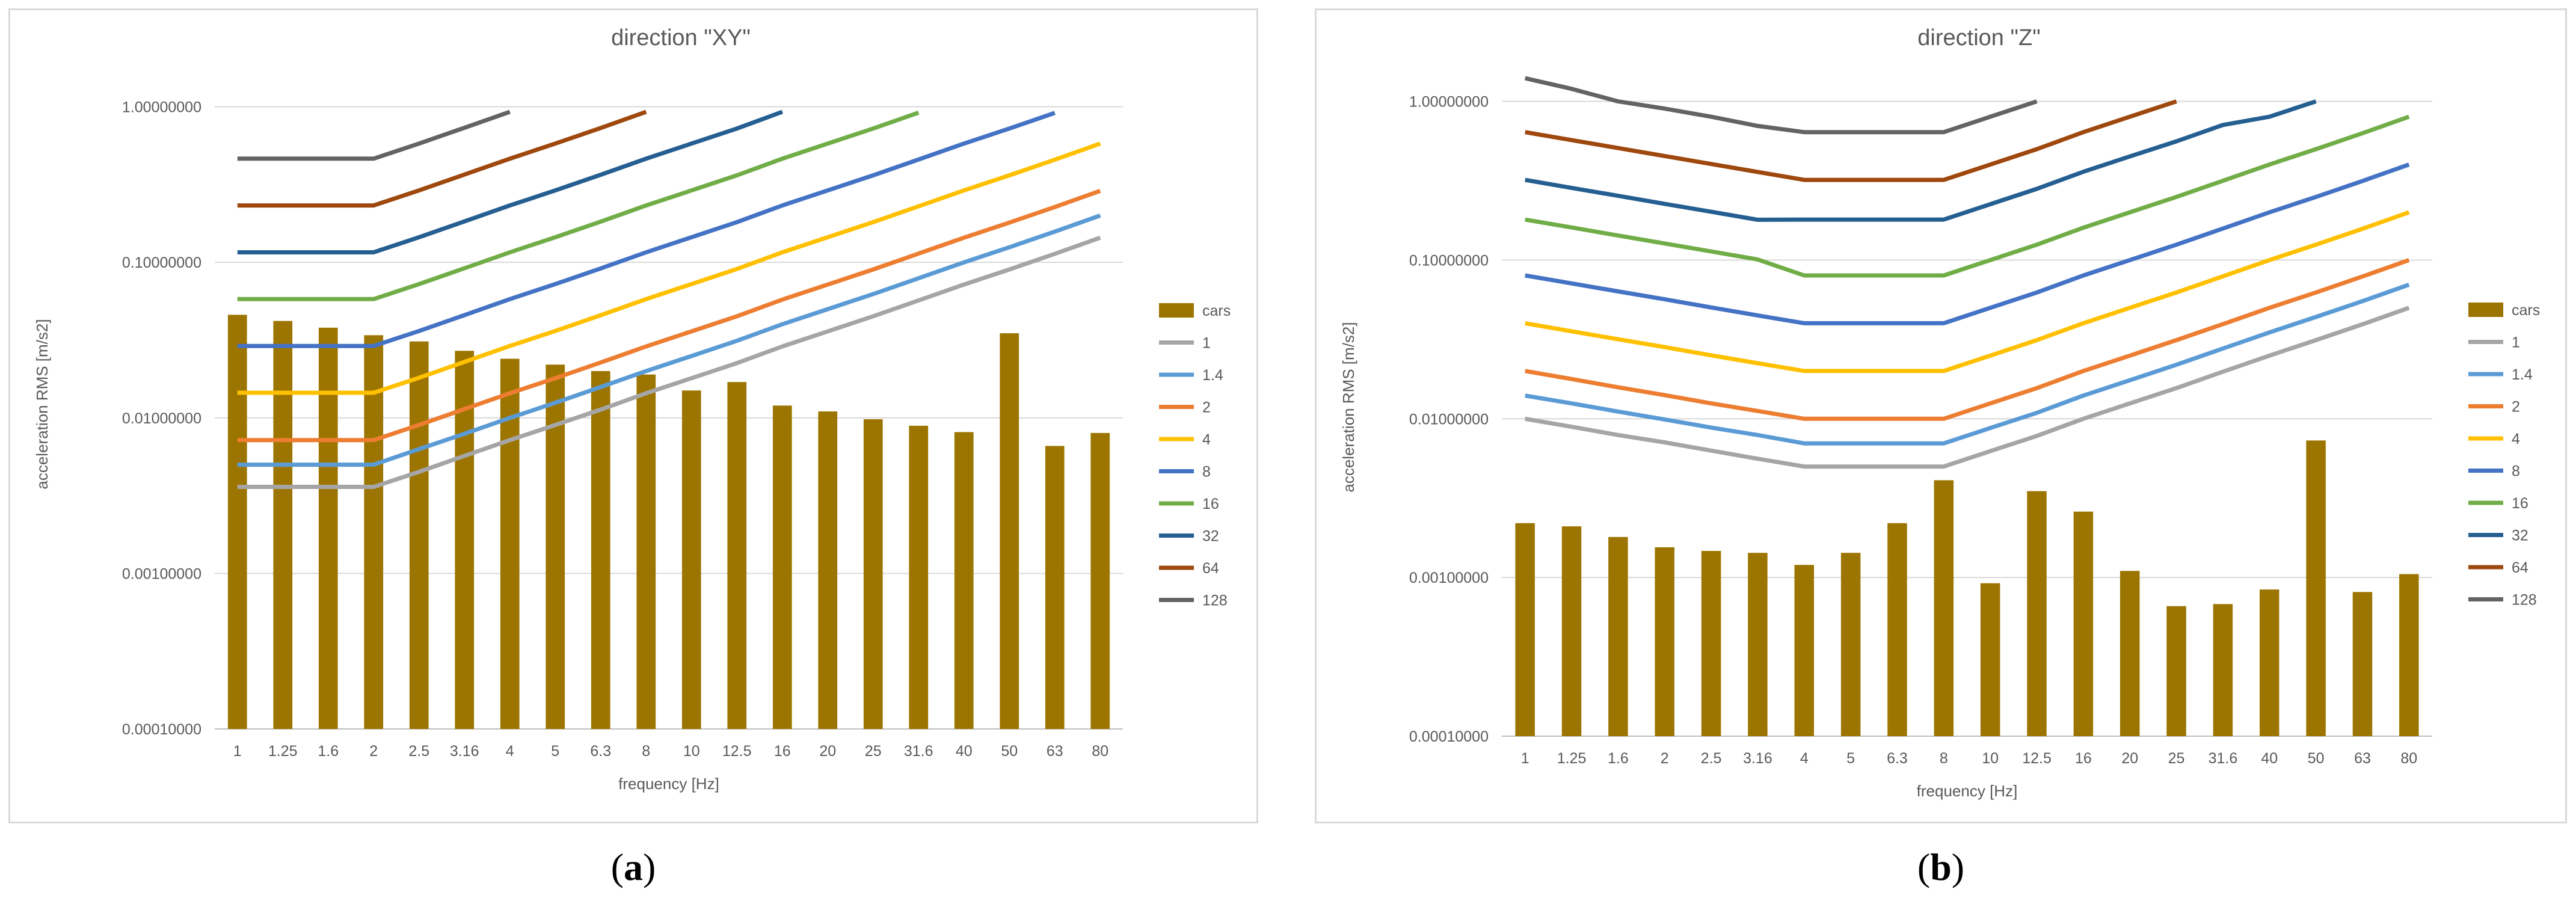  I want to click on legend-label-32: 32, so click(2520, 535).